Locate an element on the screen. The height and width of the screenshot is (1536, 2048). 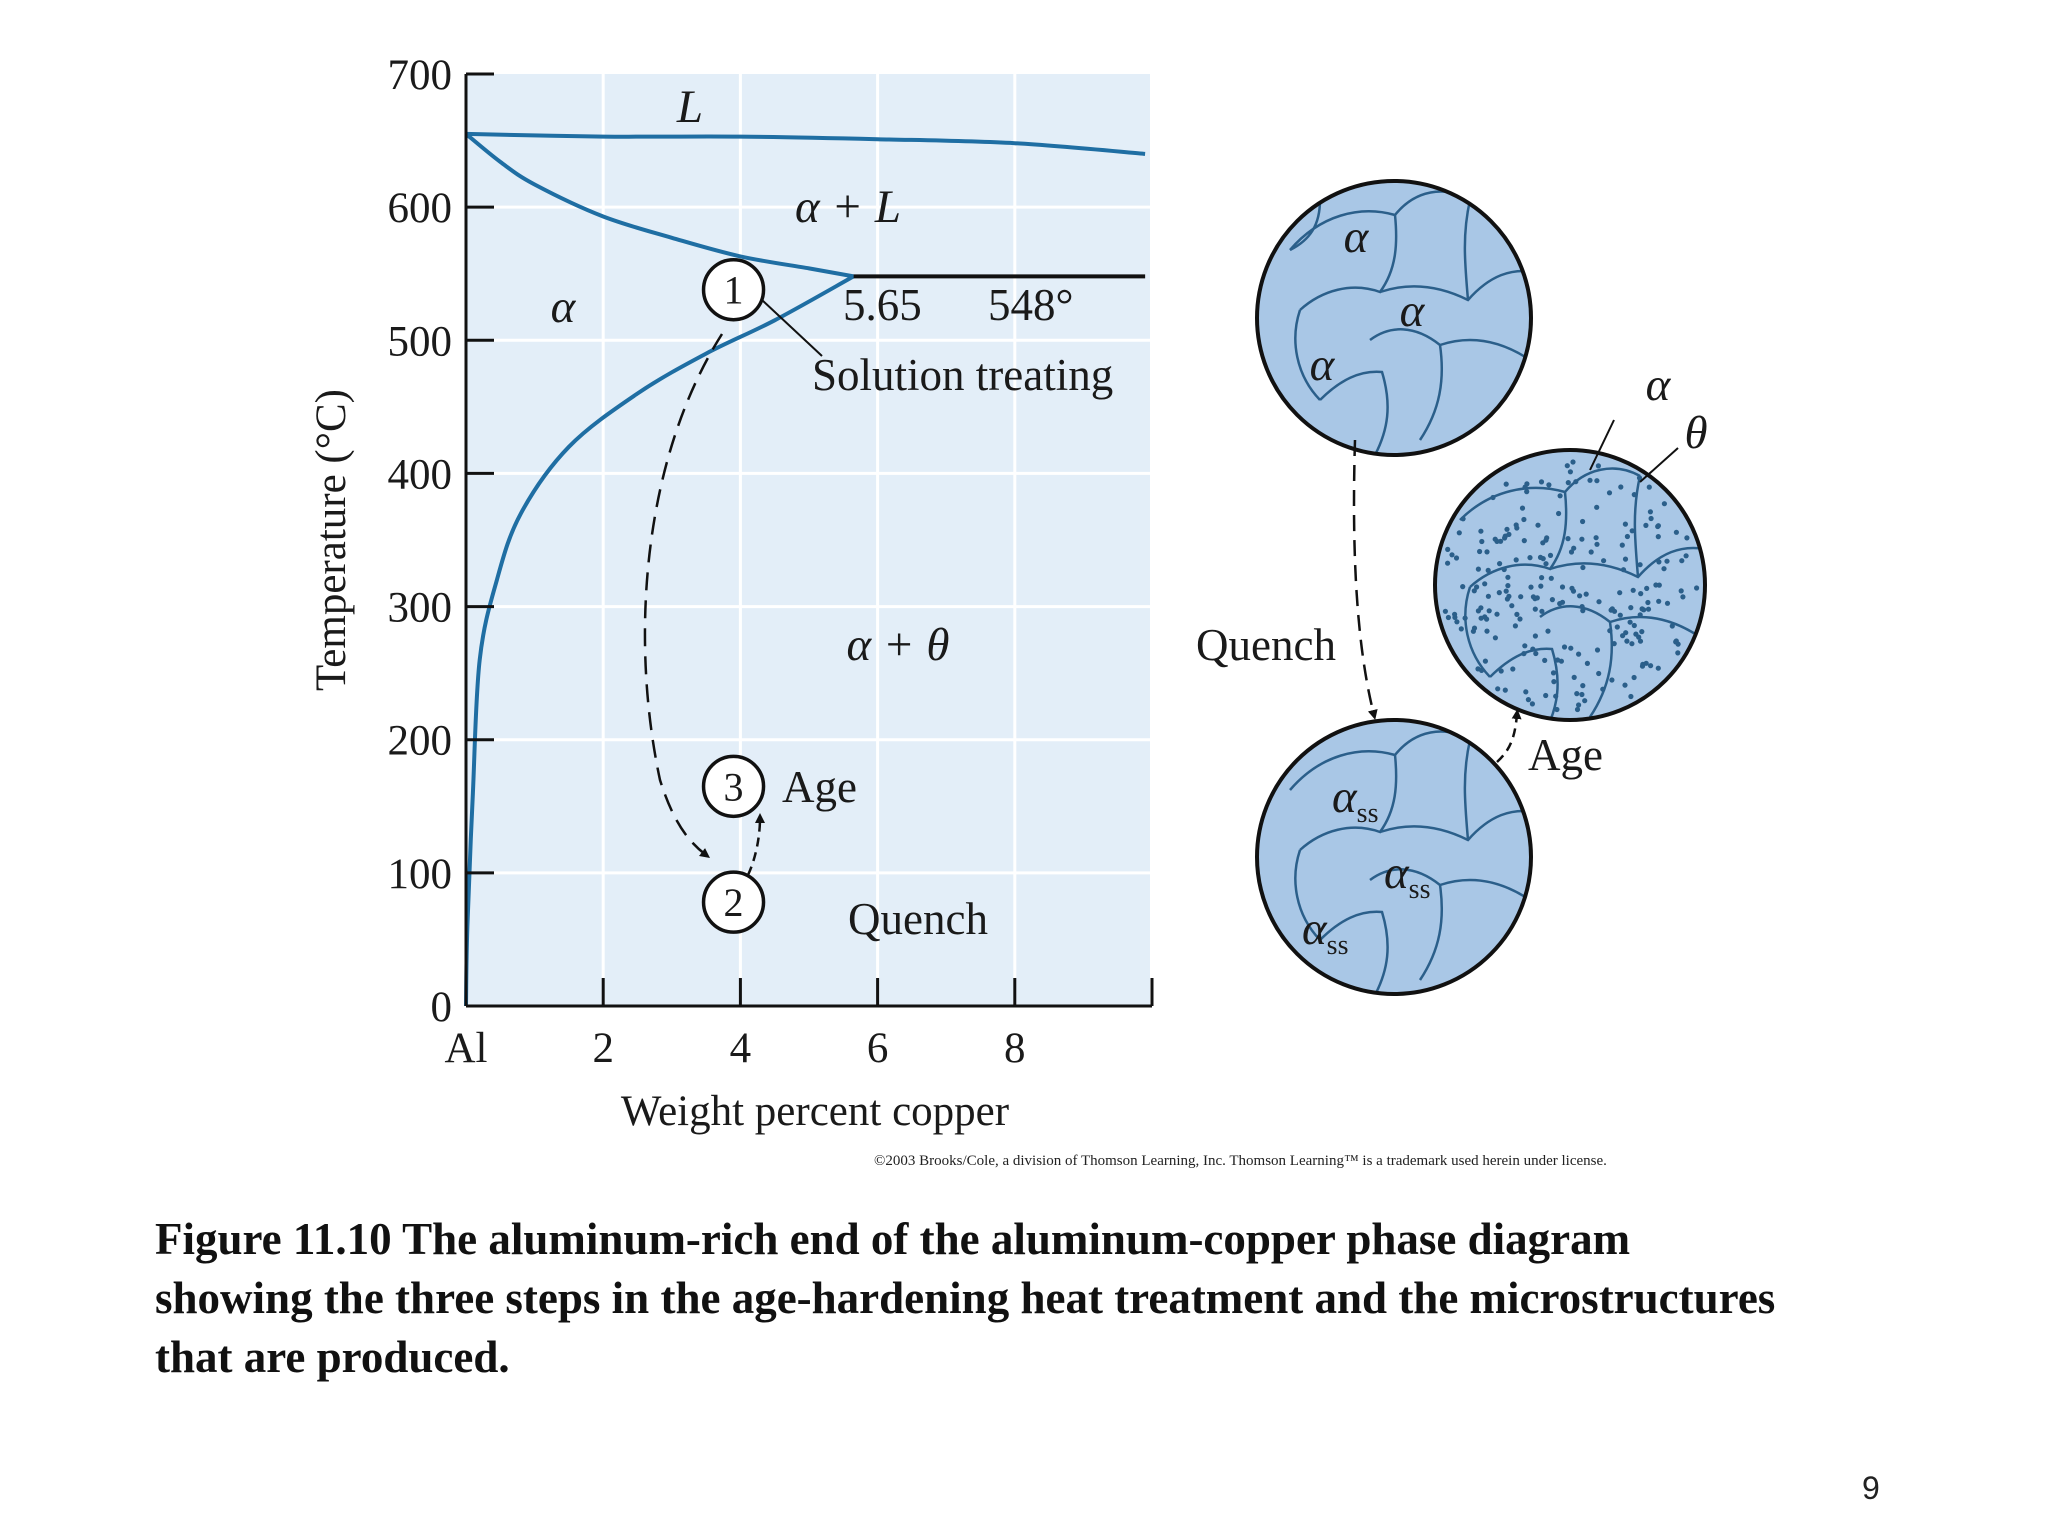
y-tick-label: 500 is located at coordinates (420, 341).